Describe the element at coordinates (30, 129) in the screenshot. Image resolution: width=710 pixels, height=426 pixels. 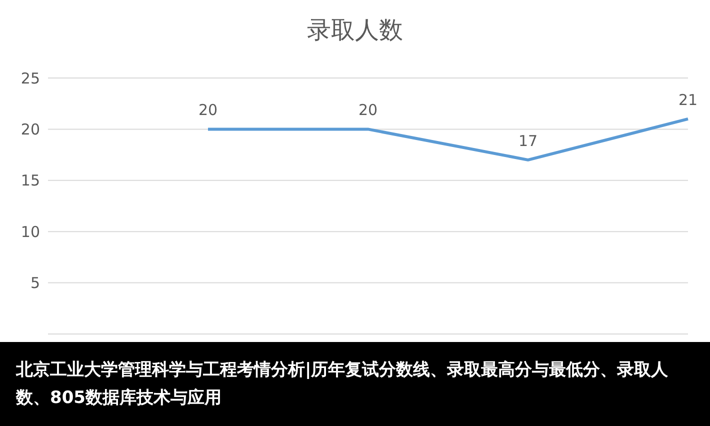
I see `y-tick-label: 20` at that location.